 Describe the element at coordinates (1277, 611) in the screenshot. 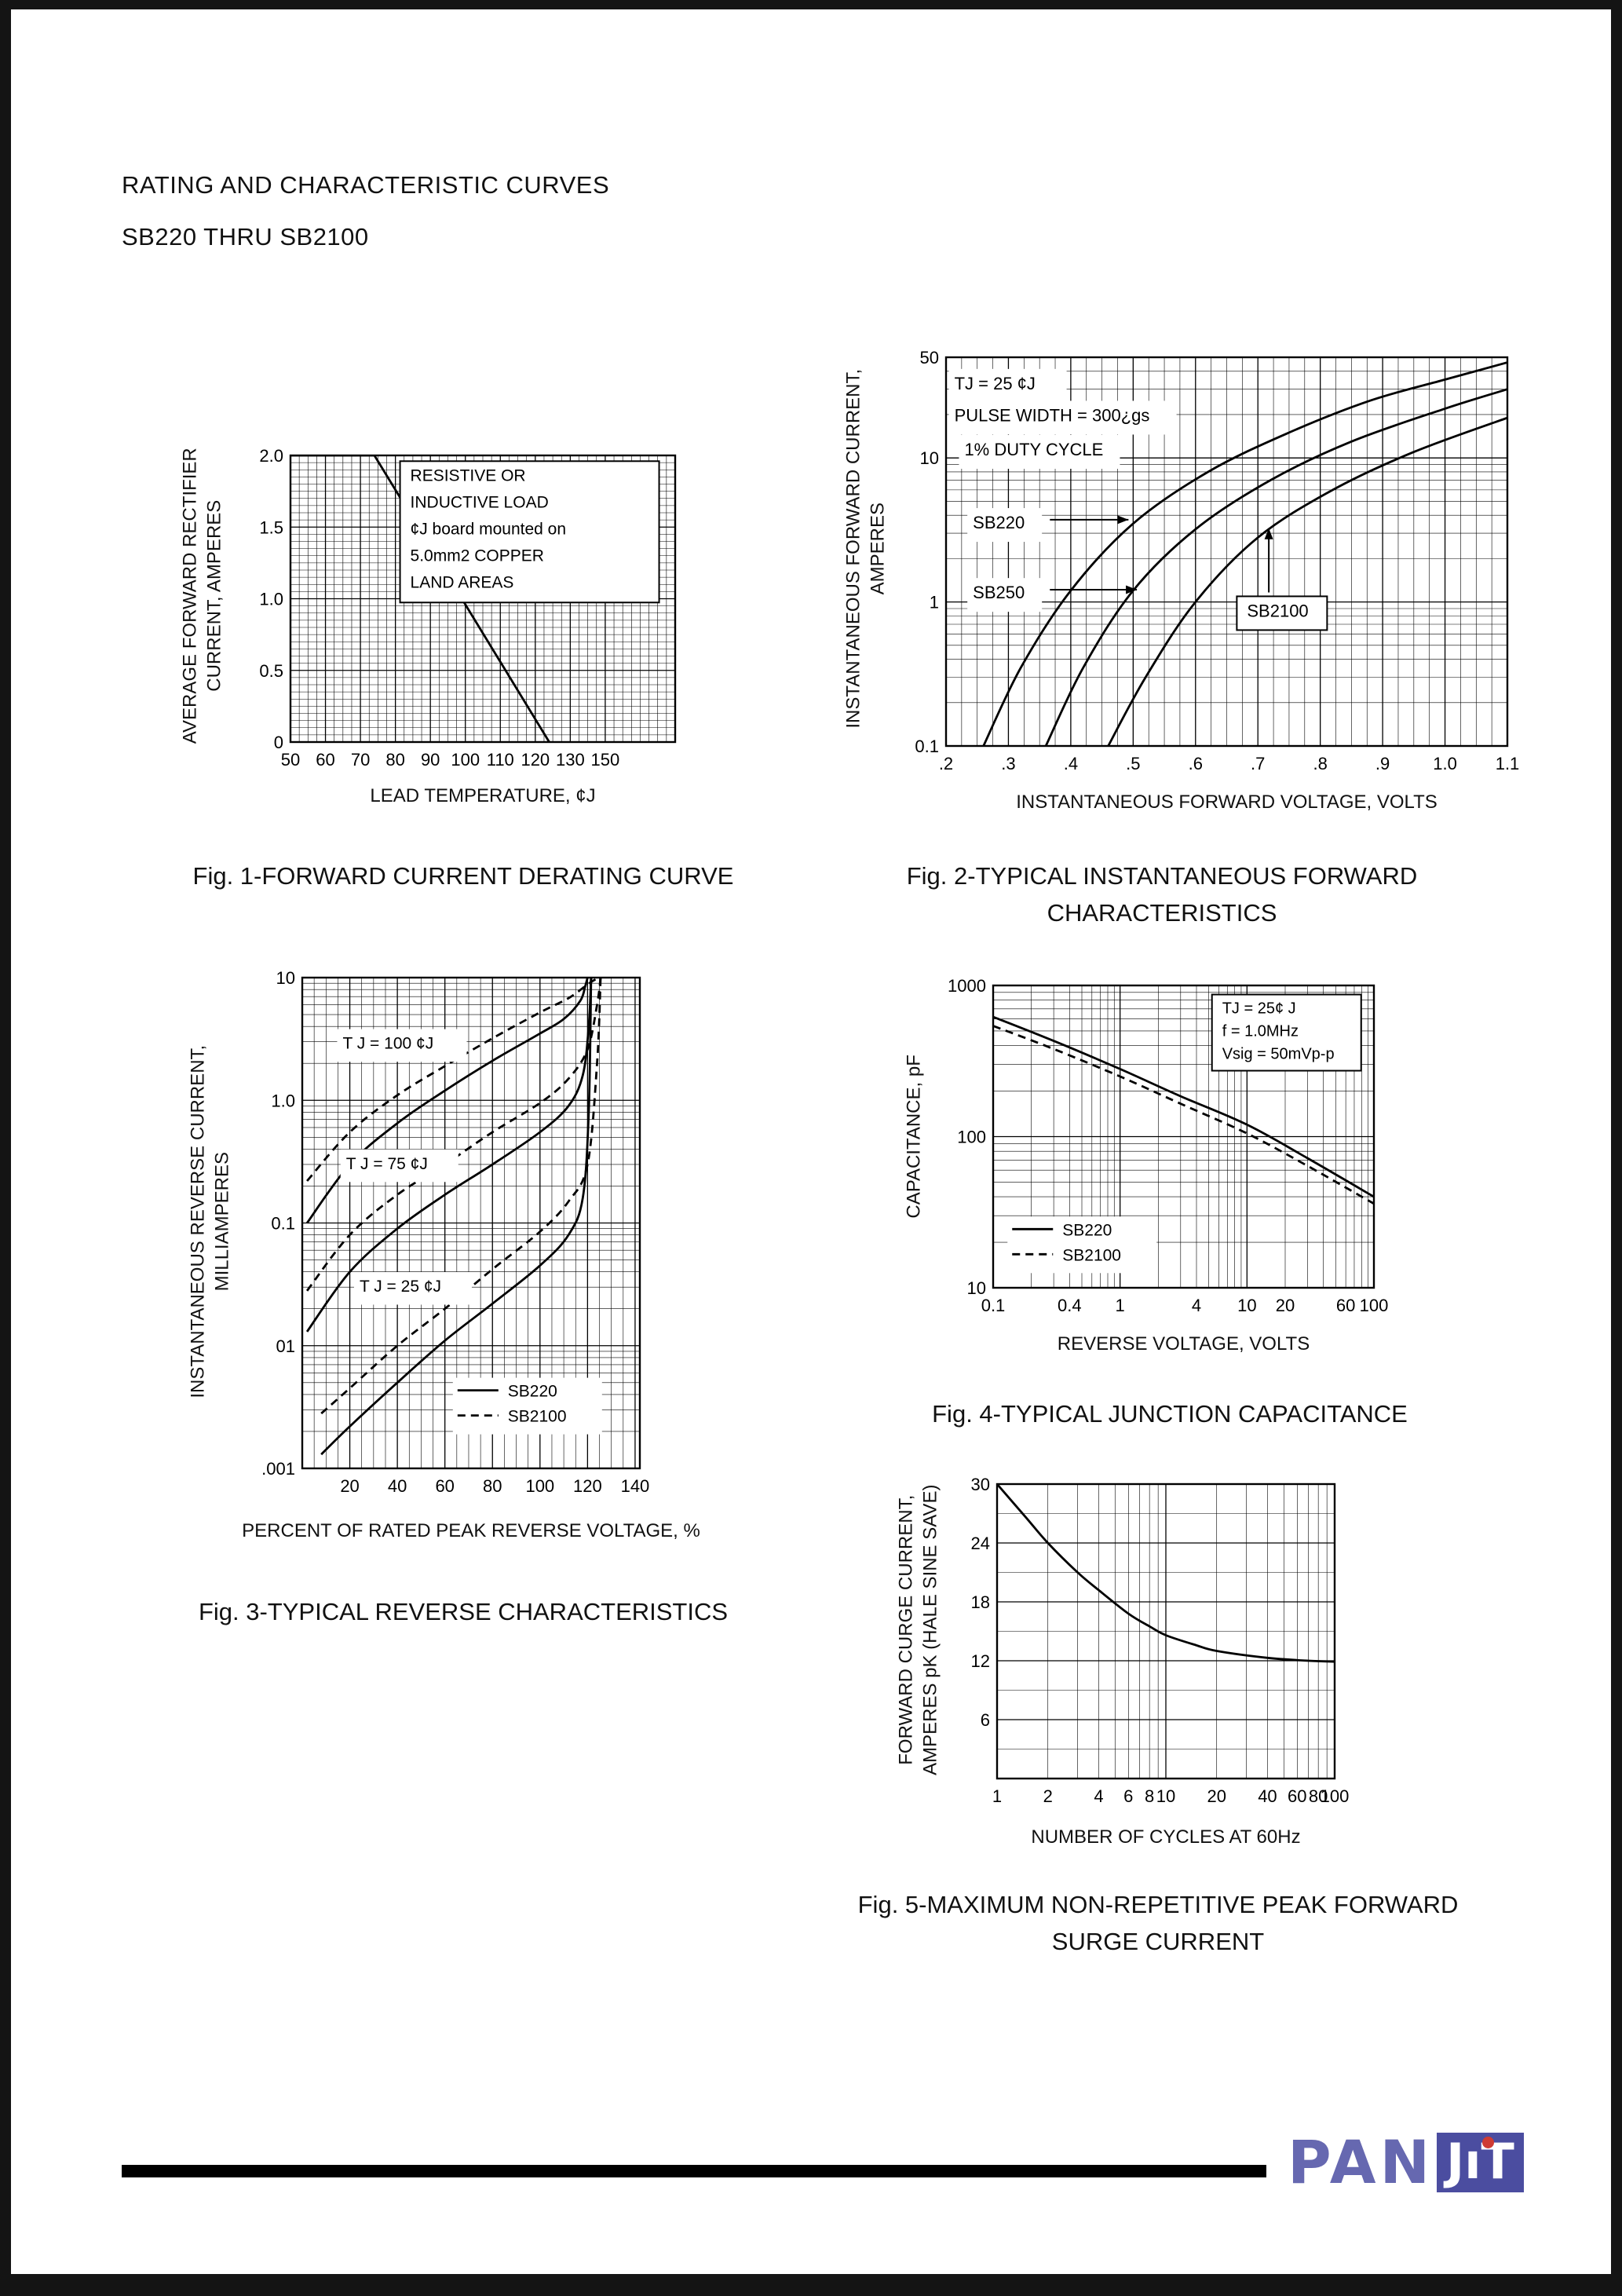

I see `annotation-text: SB2100` at that location.